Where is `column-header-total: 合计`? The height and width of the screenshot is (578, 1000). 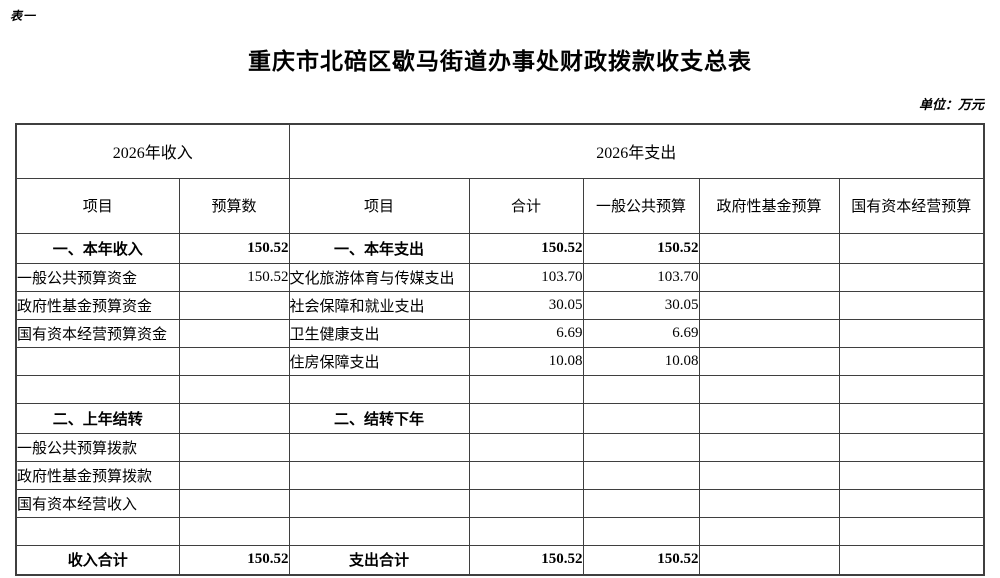 column-header-total: 合计 is located at coordinates (526, 205).